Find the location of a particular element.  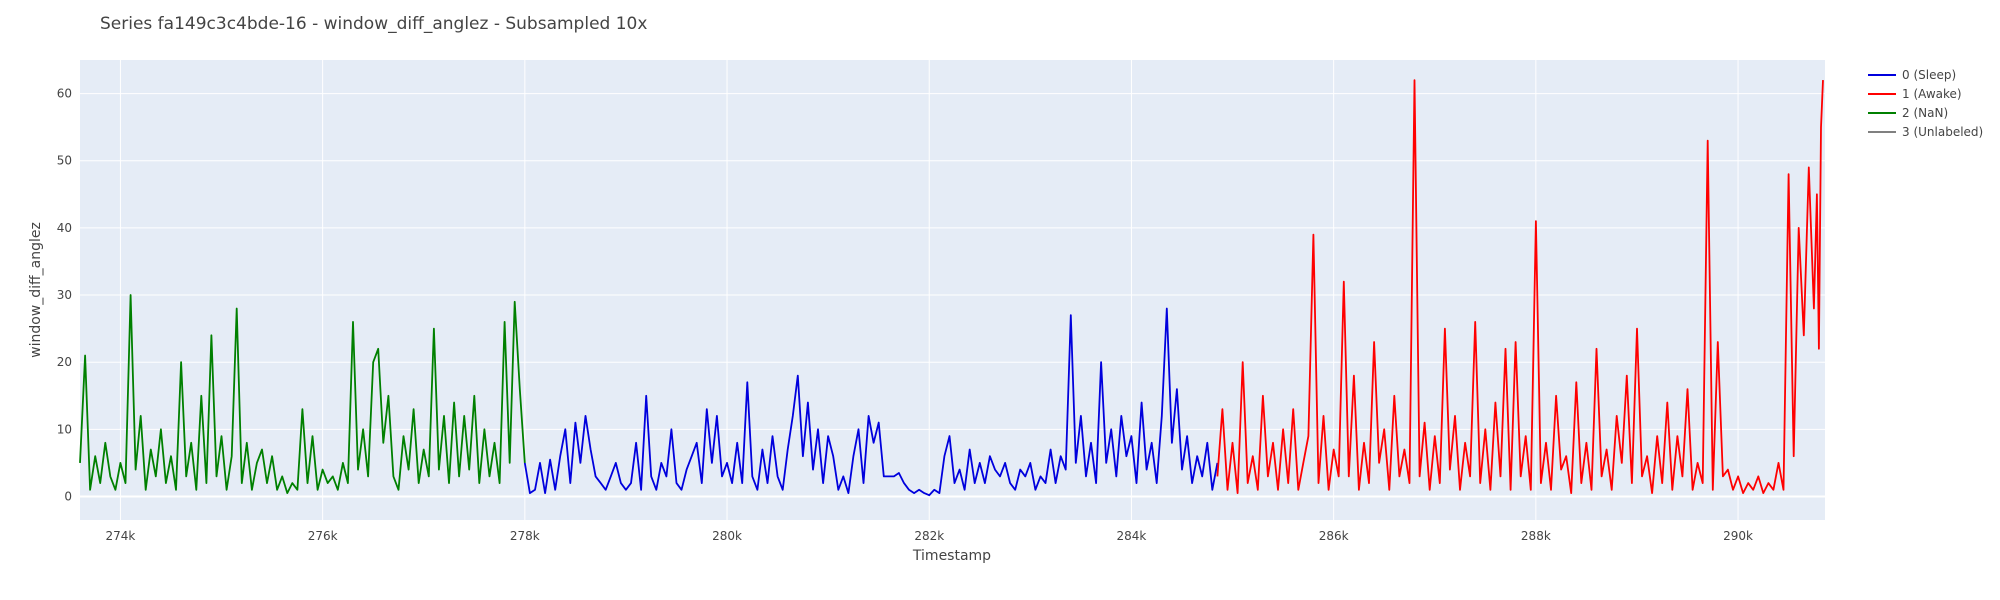

y-tick-label: 30 is located at coordinates (64, 295).